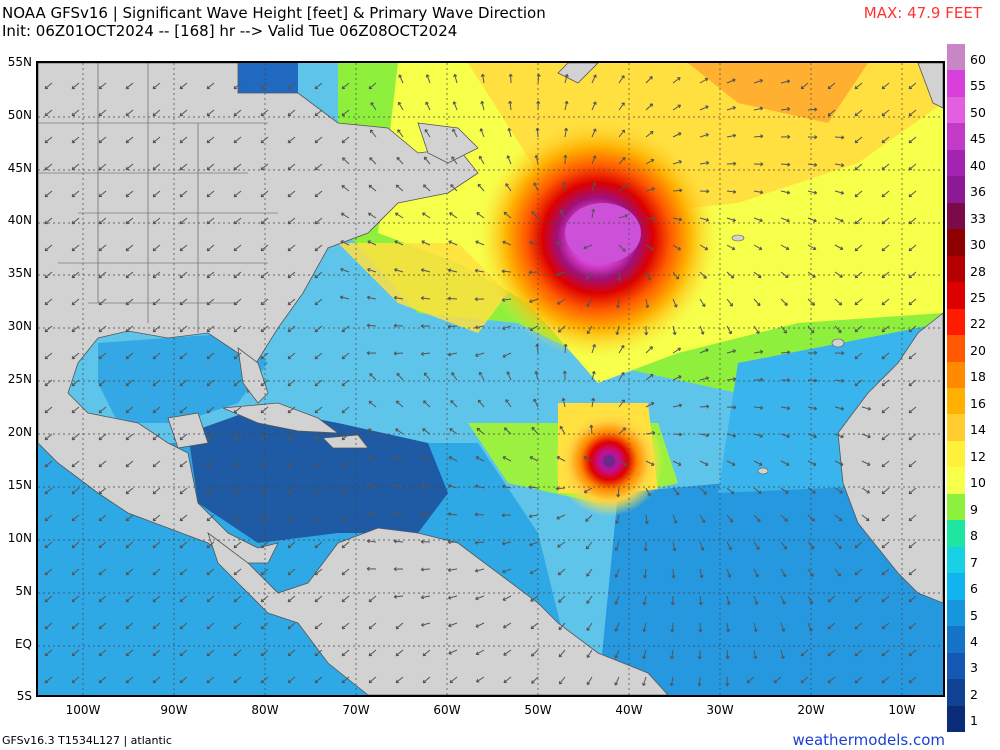  Describe the element at coordinates (19, 273) in the screenshot. I see `lat-label: 35N` at that location.